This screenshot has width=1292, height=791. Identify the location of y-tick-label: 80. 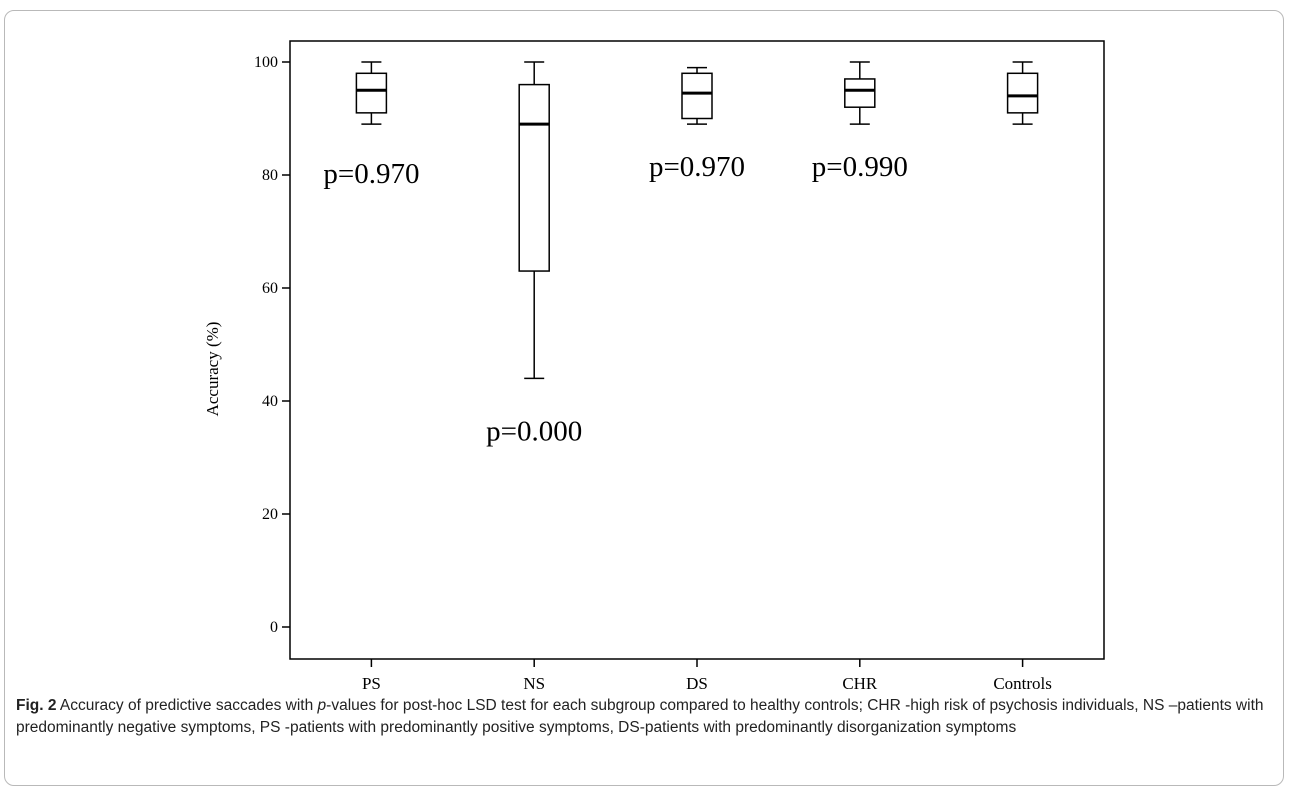
(270, 175).